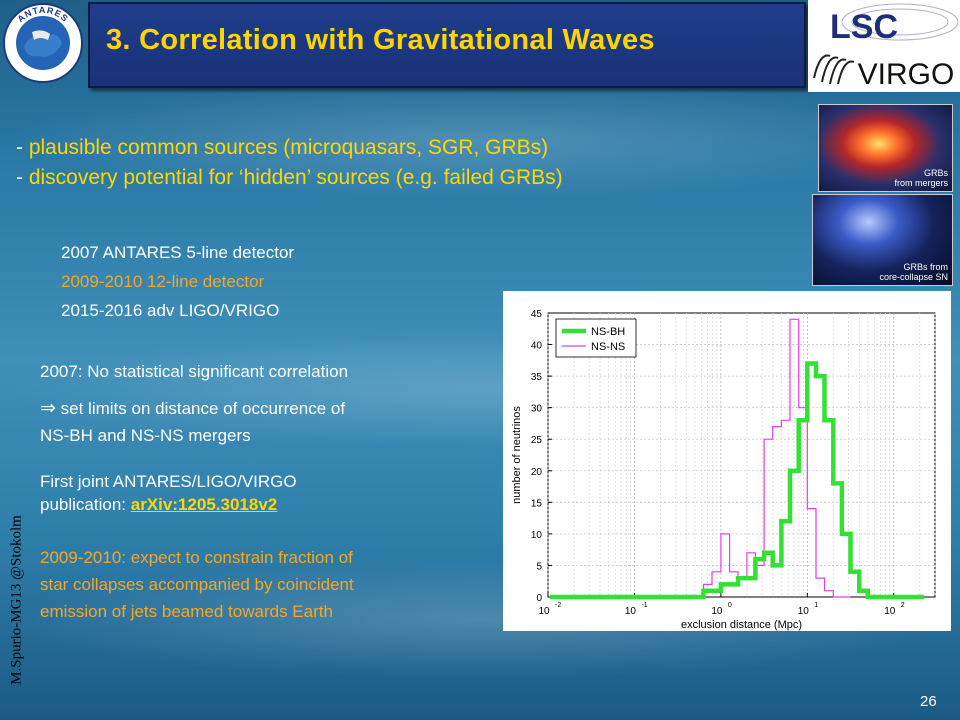  What do you see at coordinates (644, 605) in the screenshot?
I see `x-tick-exponent: -1` at bounding box center [644, 605].